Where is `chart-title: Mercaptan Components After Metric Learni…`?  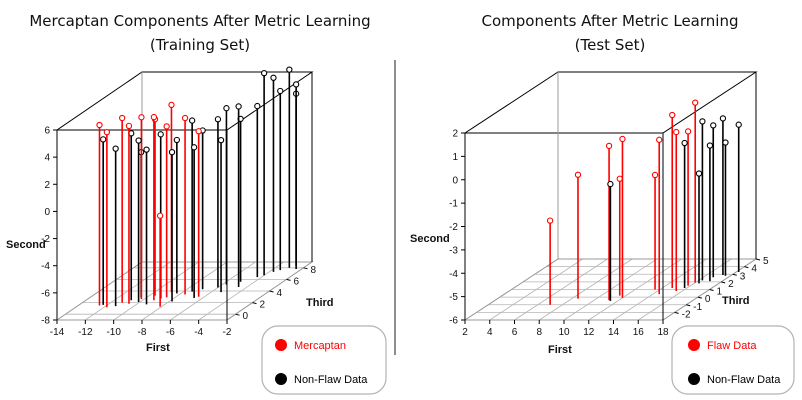 chart-title: Mercaptan Components After Metric Learni… is located at coordinates (199, 21).